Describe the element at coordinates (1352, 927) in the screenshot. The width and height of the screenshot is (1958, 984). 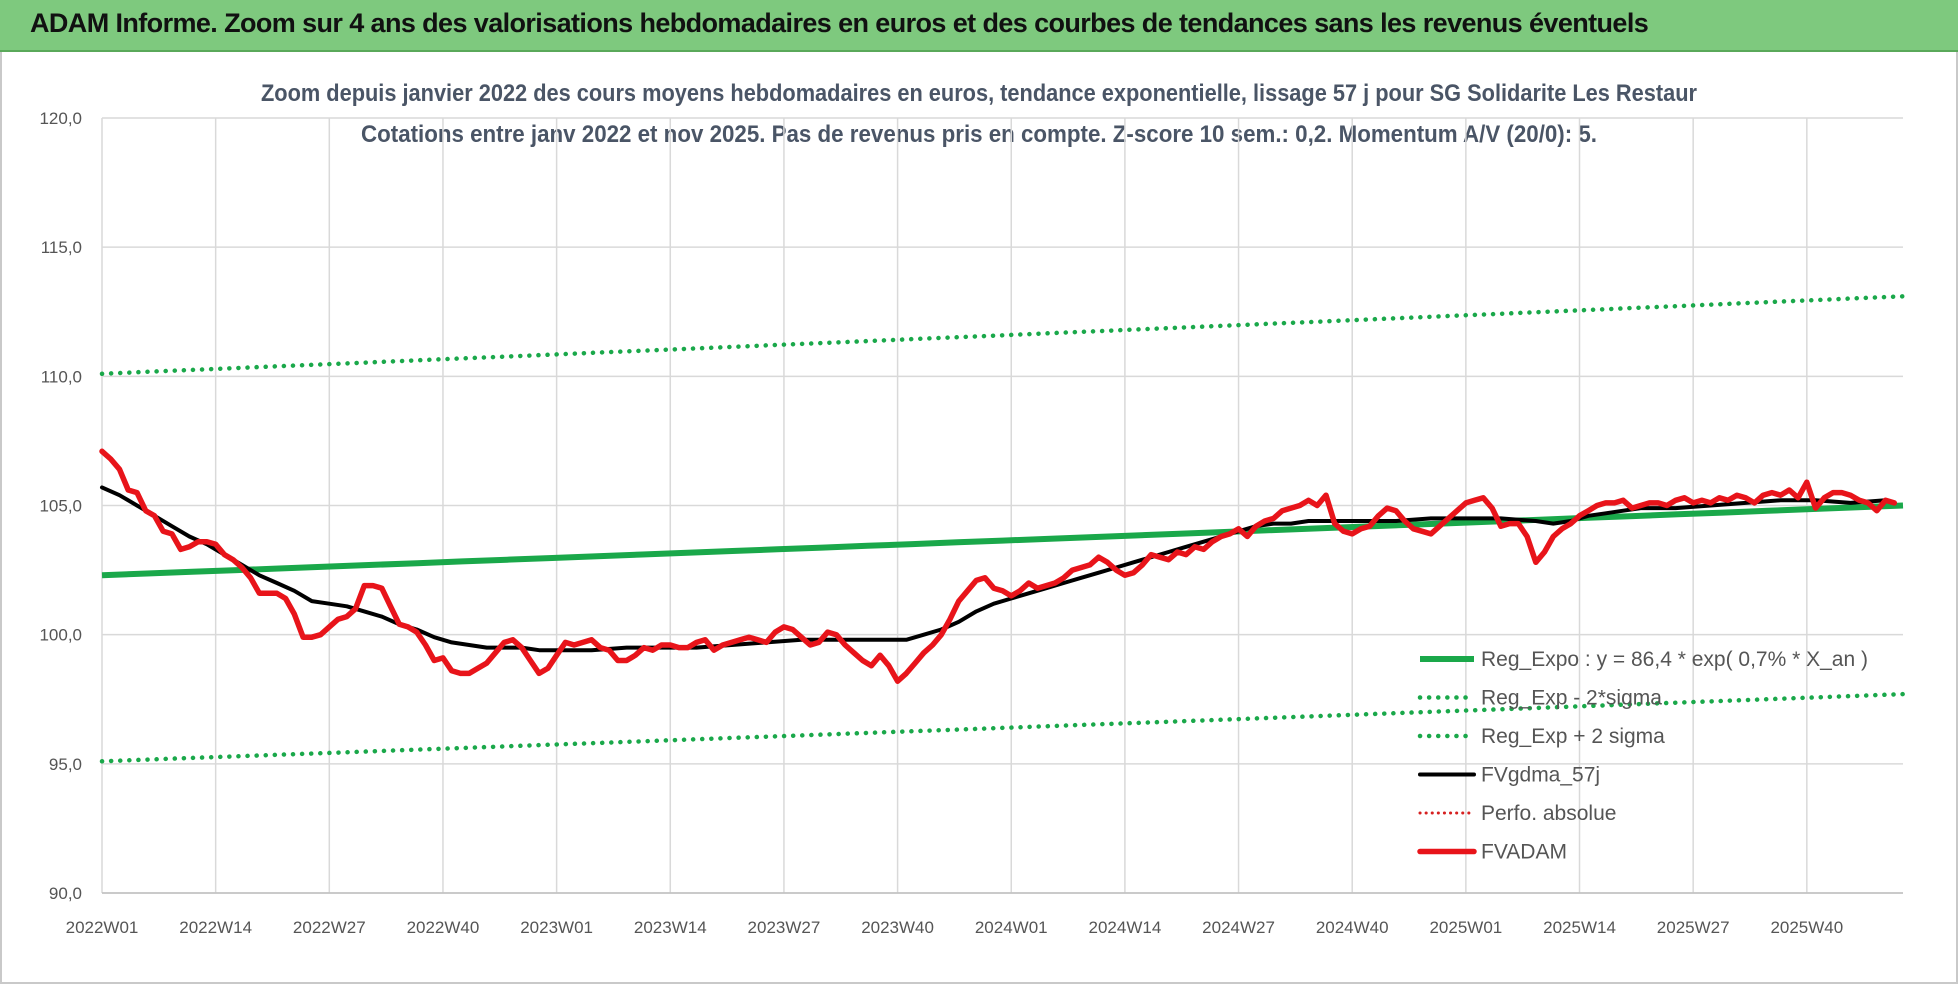
I see `x-tick-label: 2024W40` at that location.